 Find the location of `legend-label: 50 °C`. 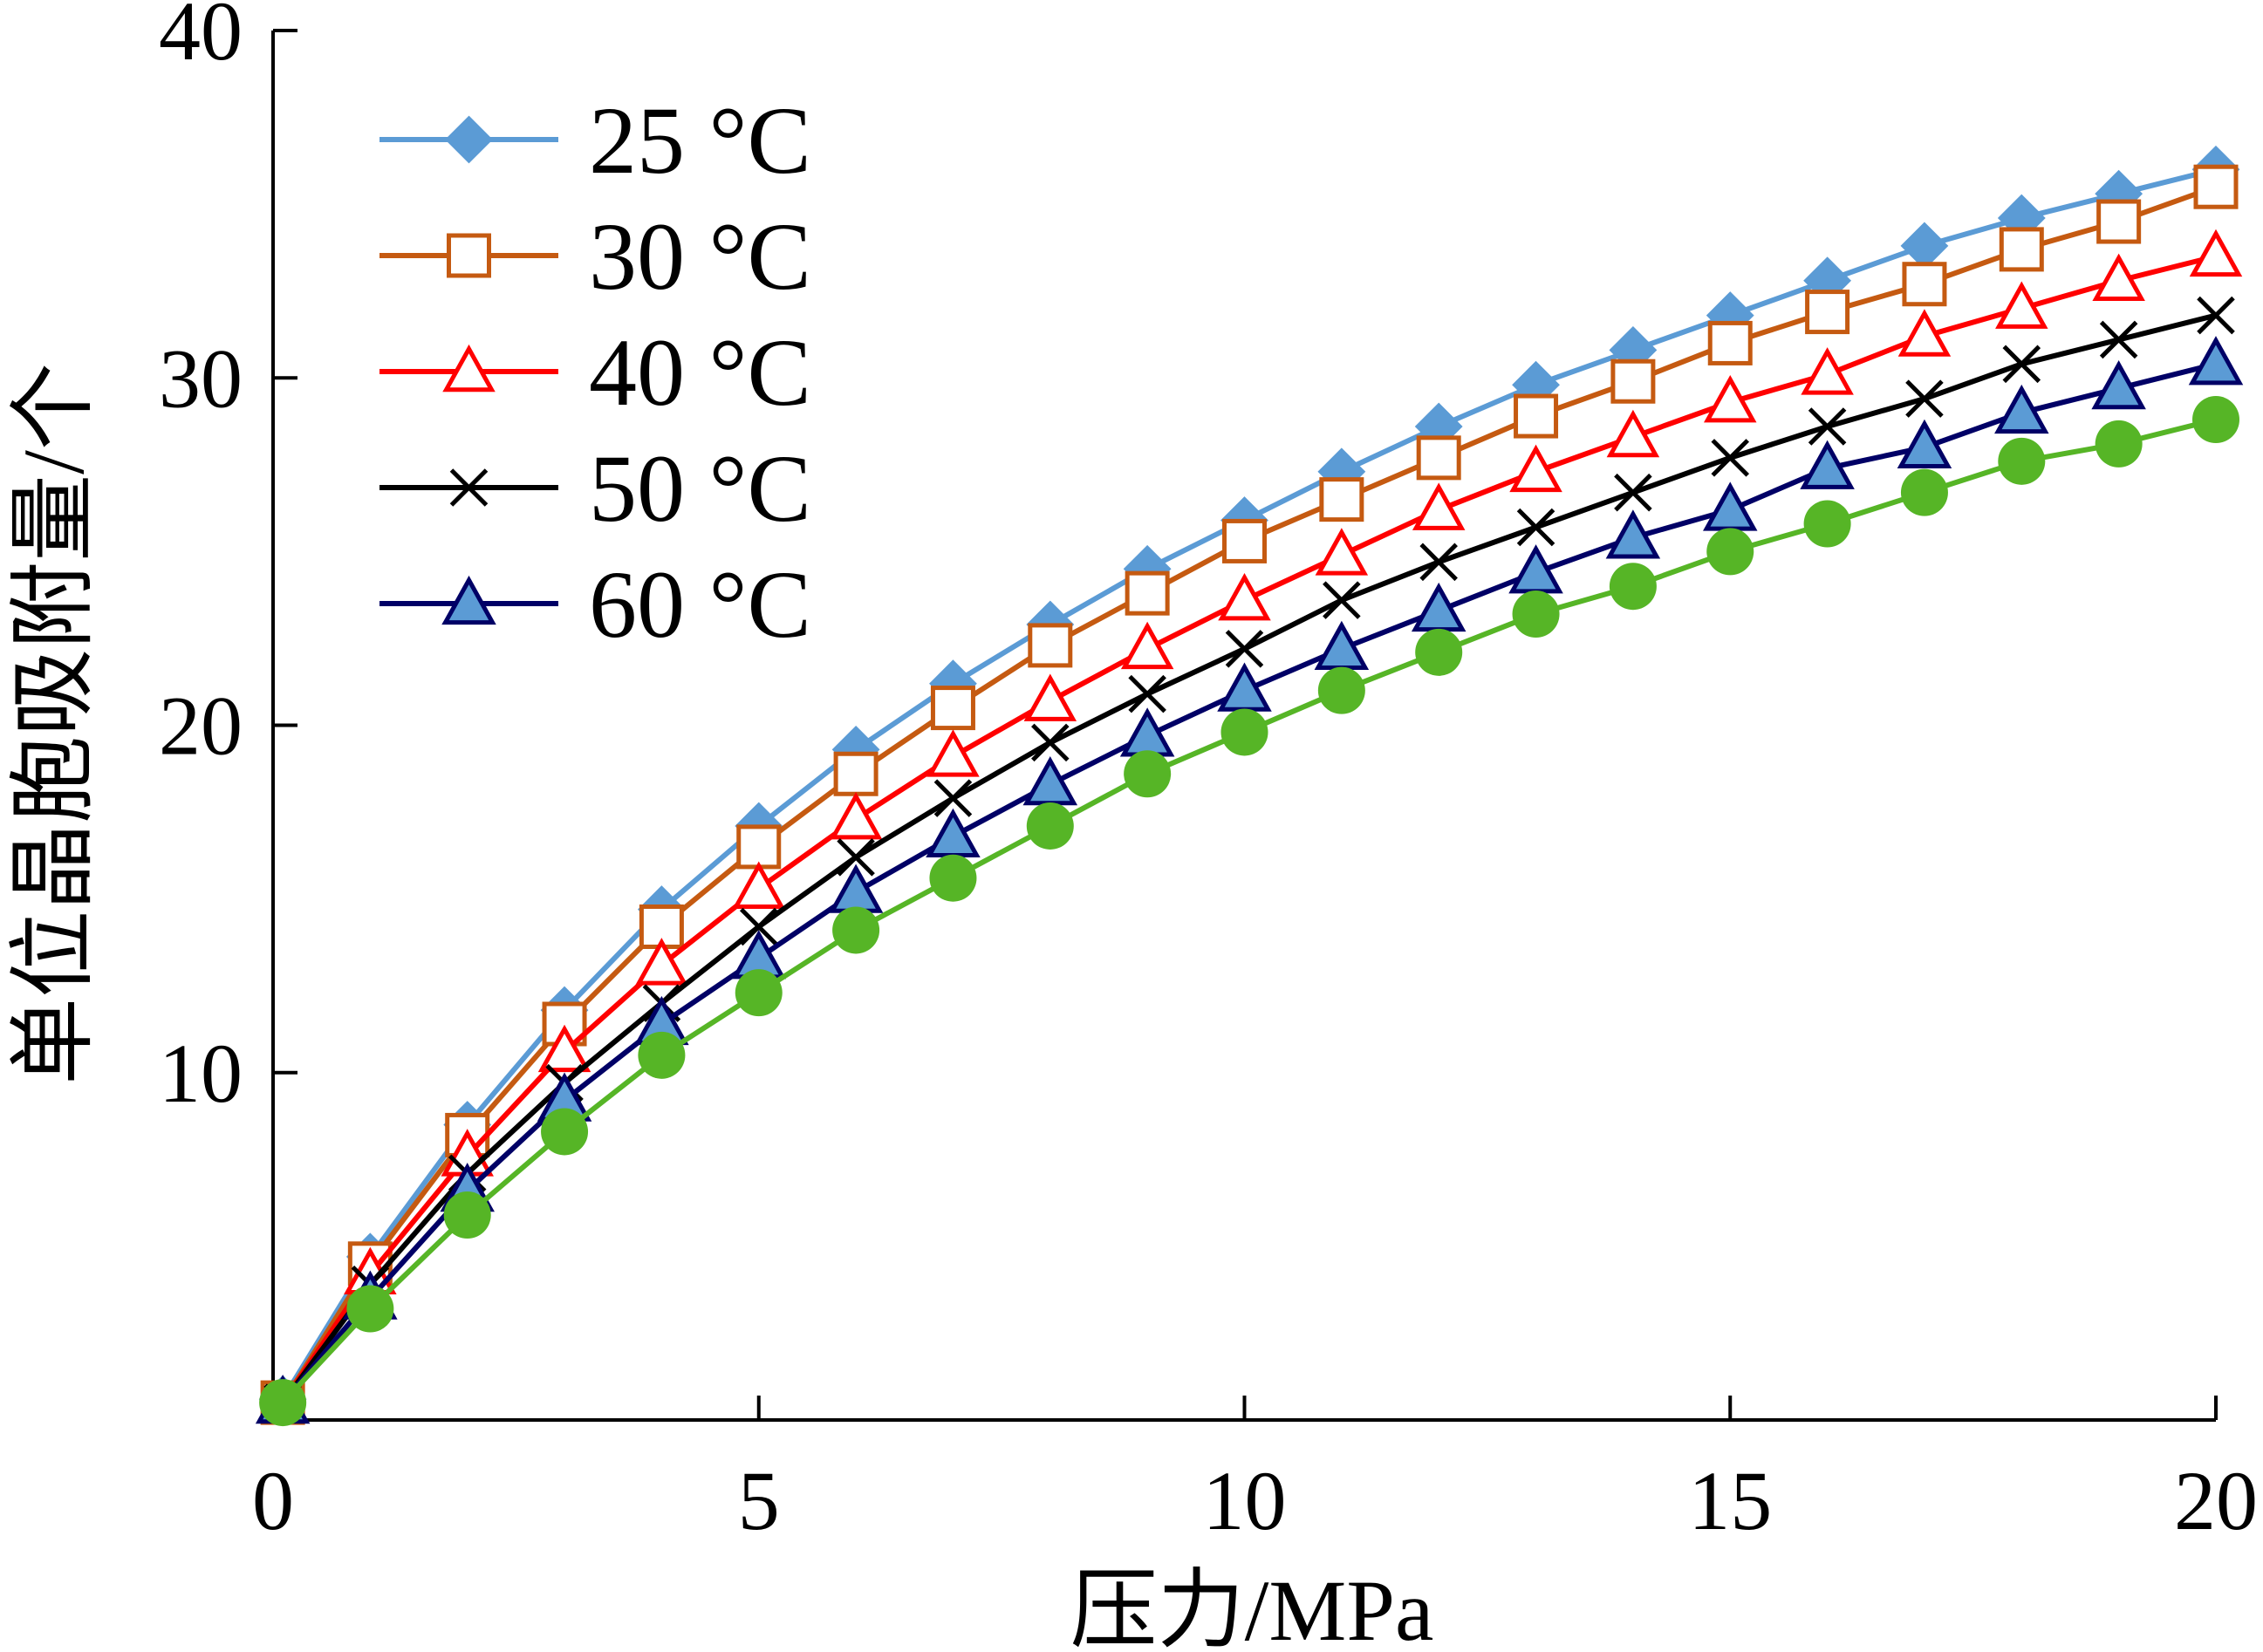

legend-label: 50 °C is located at coordinates (700, 488).